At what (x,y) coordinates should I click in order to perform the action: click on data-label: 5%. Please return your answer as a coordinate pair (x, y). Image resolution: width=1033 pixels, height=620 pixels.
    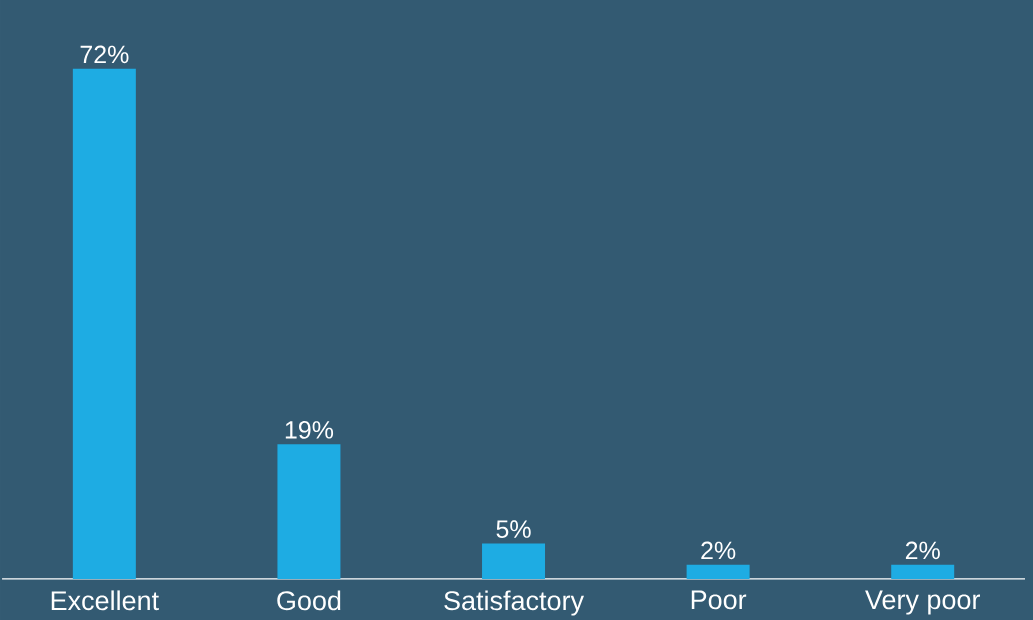
    Looking at the image, I should click on (513, 529).